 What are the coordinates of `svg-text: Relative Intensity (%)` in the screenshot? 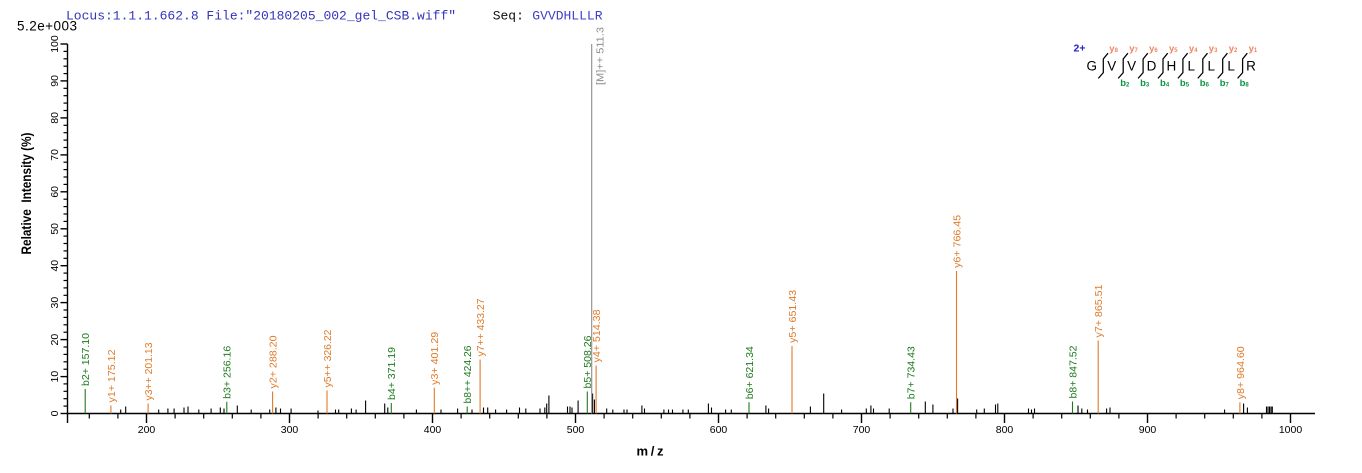 It's located at (26, 194).